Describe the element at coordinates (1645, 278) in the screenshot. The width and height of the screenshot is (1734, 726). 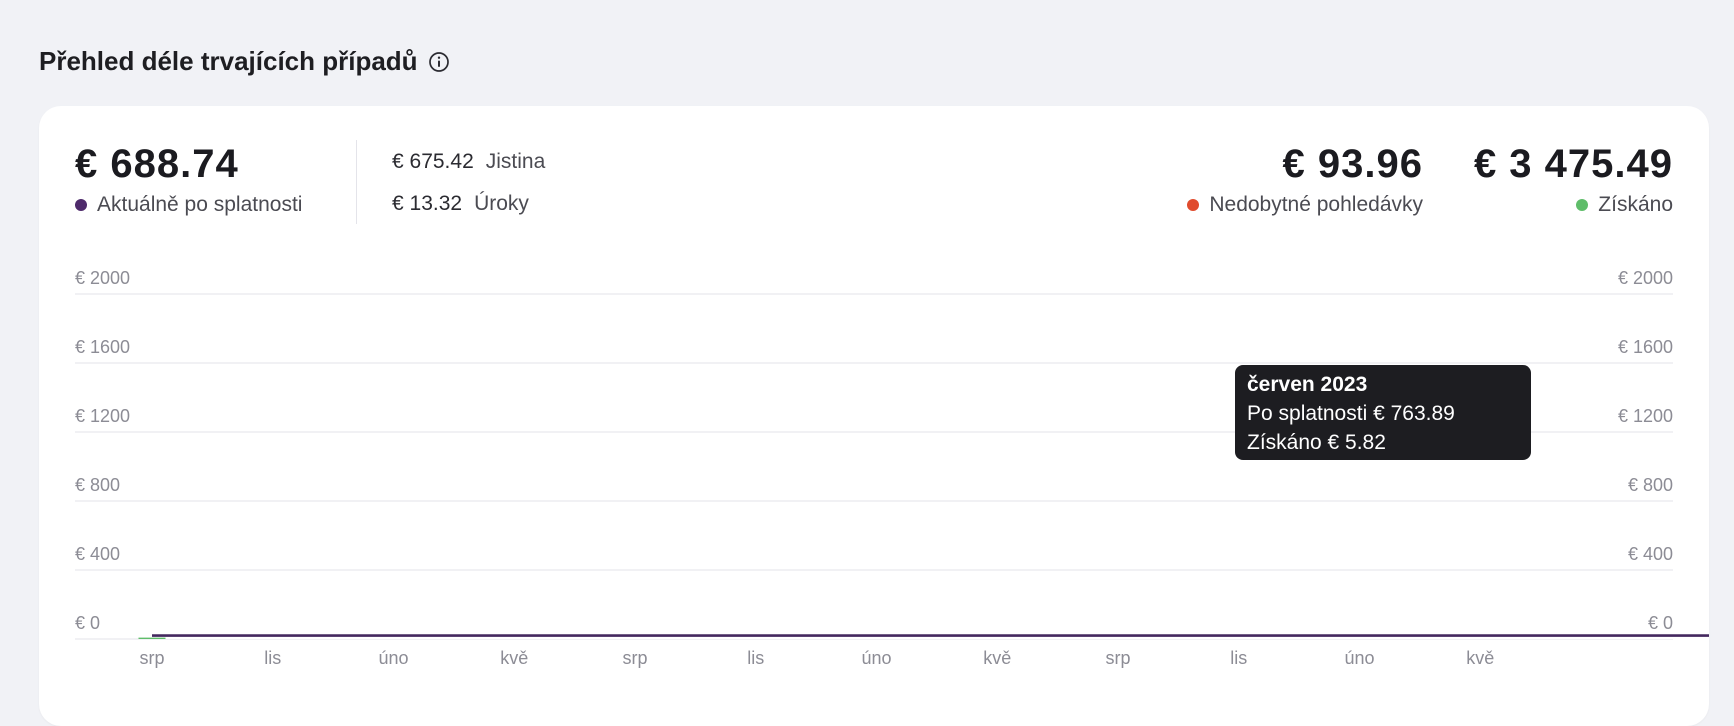
I see `y-tick-label-right: € 2000` at that location.